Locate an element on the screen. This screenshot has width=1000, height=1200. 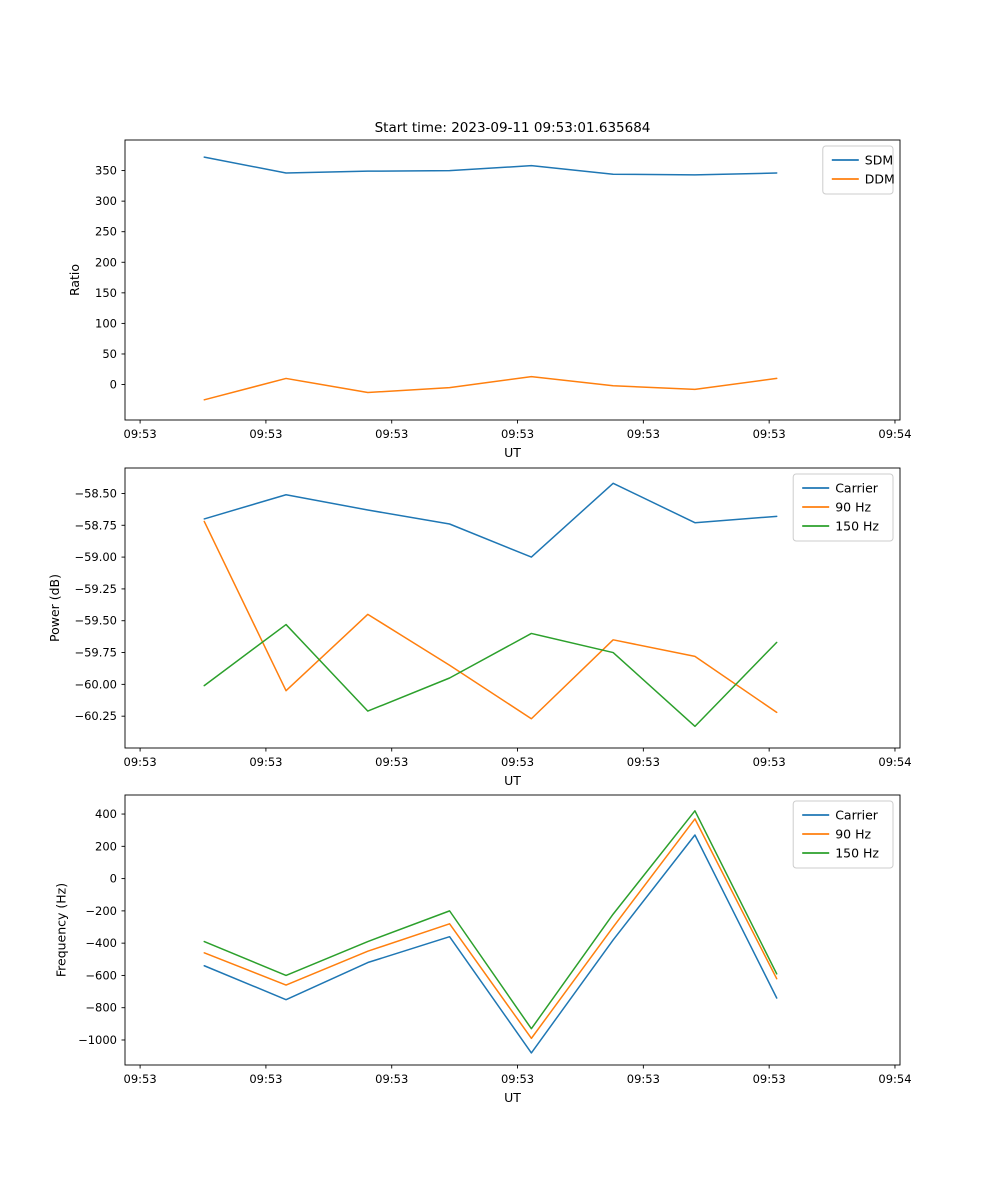
y-tick-label: −58.75 is located at coordinates (95, 525).